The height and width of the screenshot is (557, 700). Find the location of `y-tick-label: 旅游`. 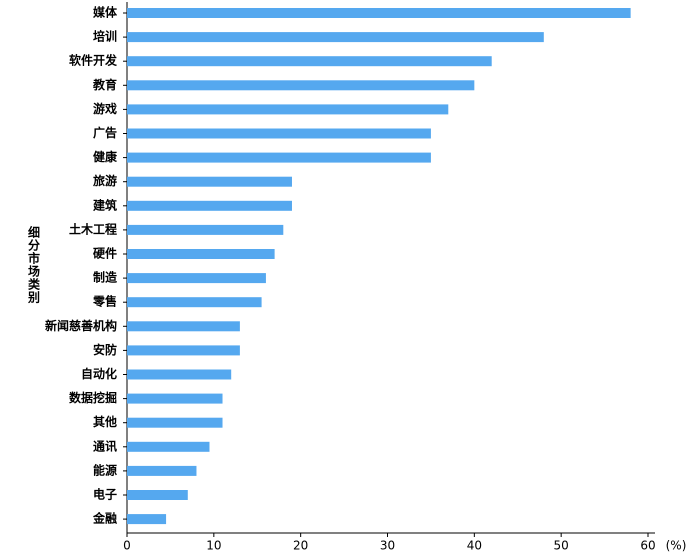

y-tick-label: 旅游 is located at coordinates (105, 180).